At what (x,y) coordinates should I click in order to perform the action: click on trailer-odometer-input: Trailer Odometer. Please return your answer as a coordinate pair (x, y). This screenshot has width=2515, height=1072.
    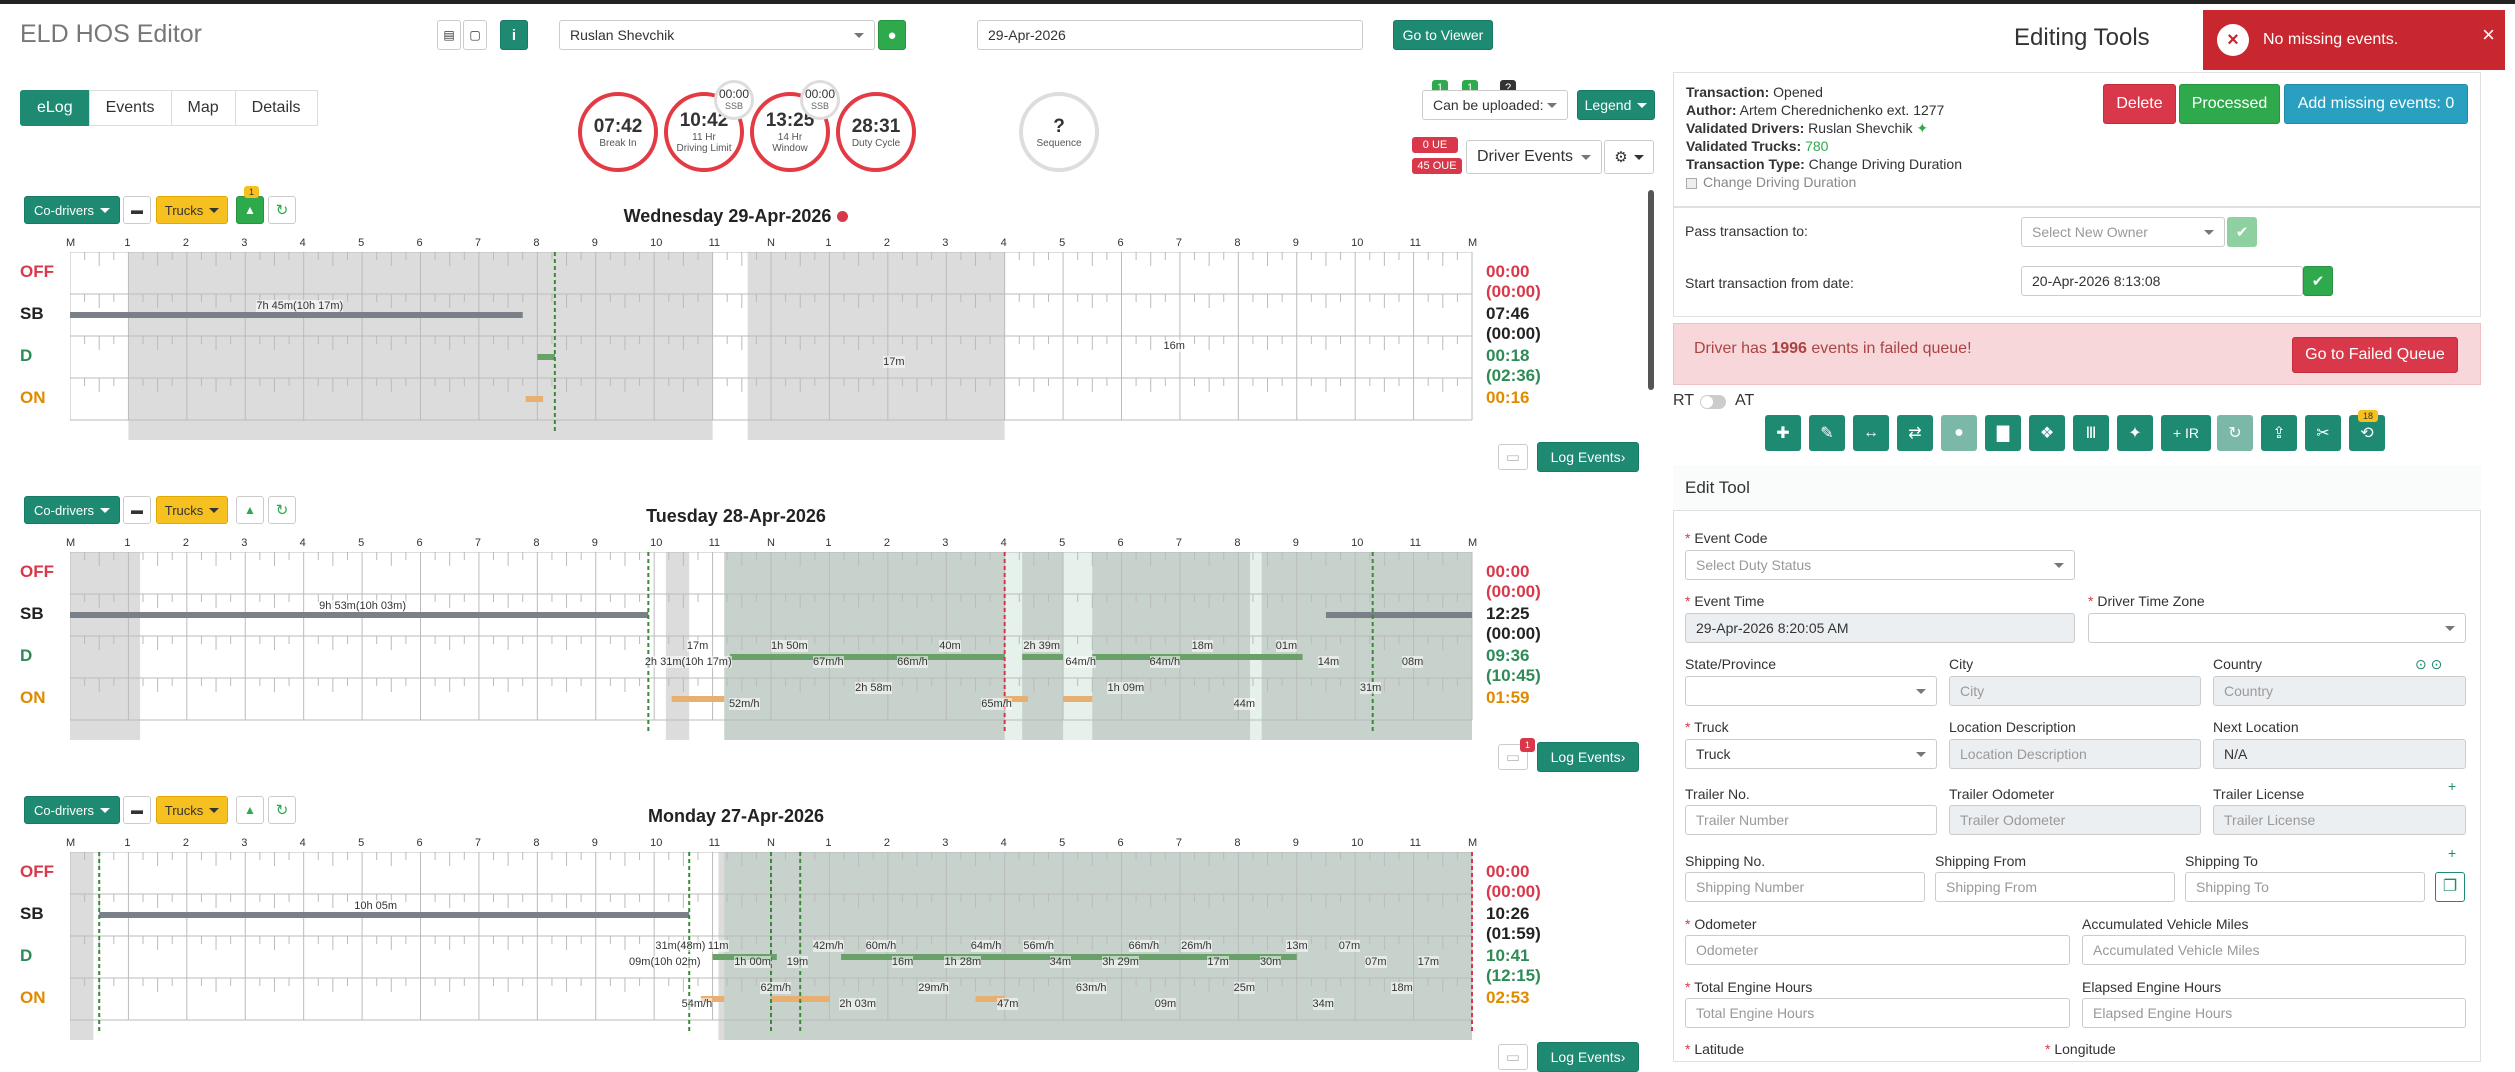
    Looking at the image, I should click on (2075, 820).